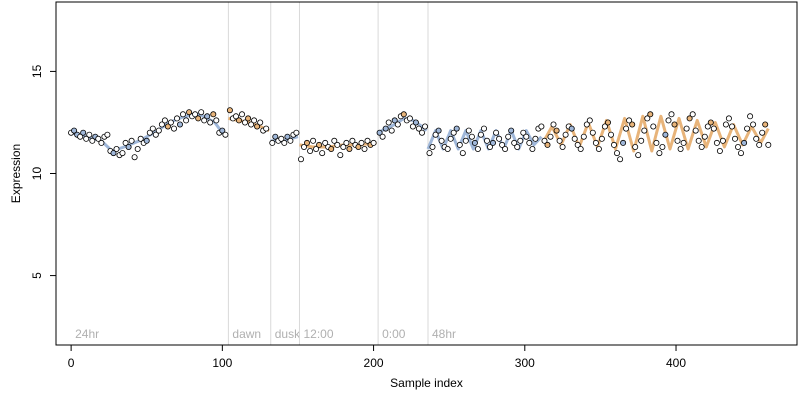 This screenshot has height=400, width=800. Describe the element at coordinates (426, 383) in the screenshot. I see `x-axis-label: Sample index` at that location.